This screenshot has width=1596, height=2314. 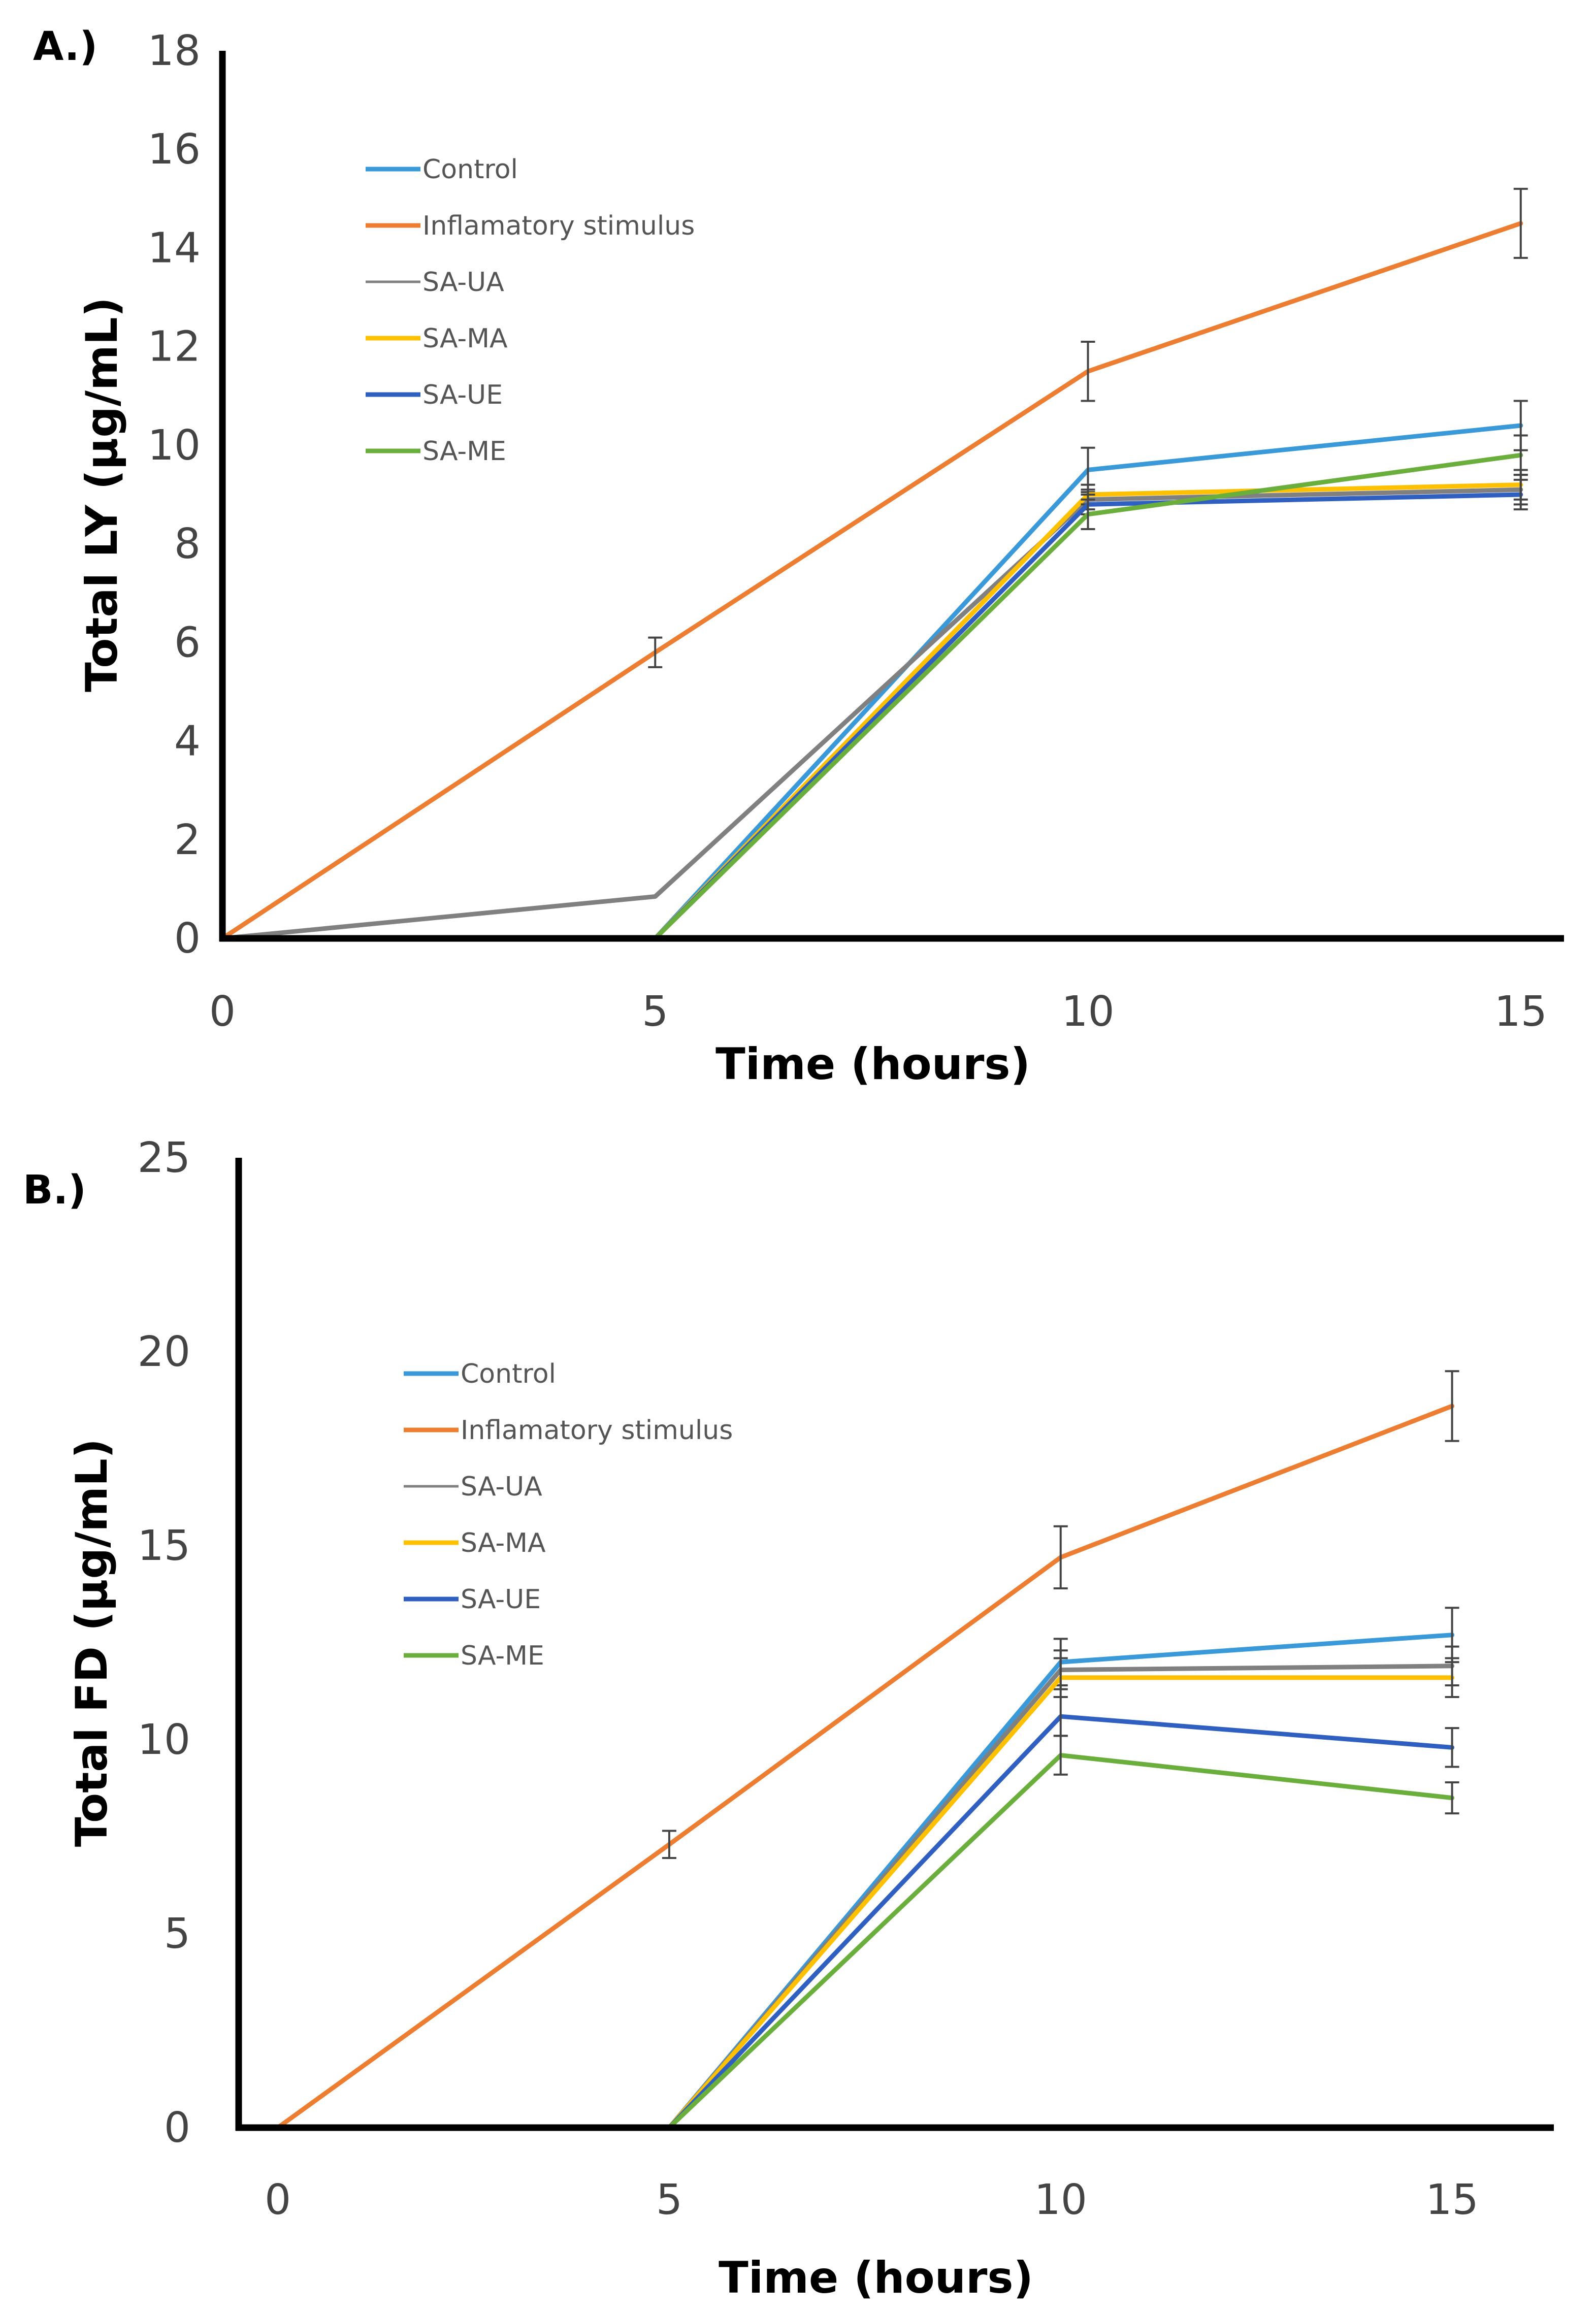 I want to click on y-tick-label: 15, so click(x=164, y=1546).